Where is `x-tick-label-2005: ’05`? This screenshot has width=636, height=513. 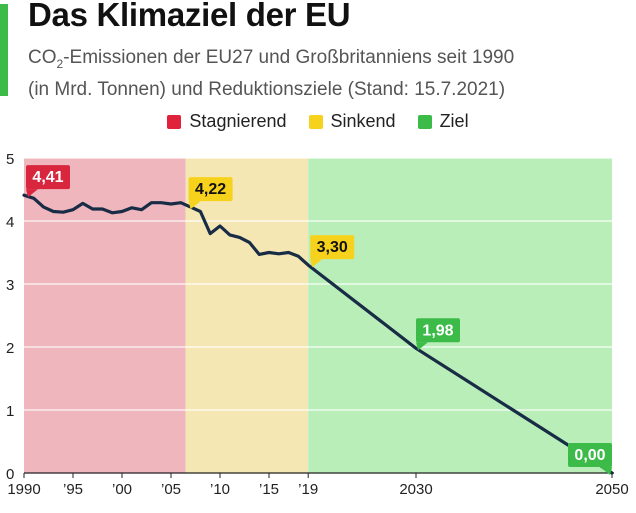
x-tick-label-2005: ’05 is located at coordinates (171, 489).